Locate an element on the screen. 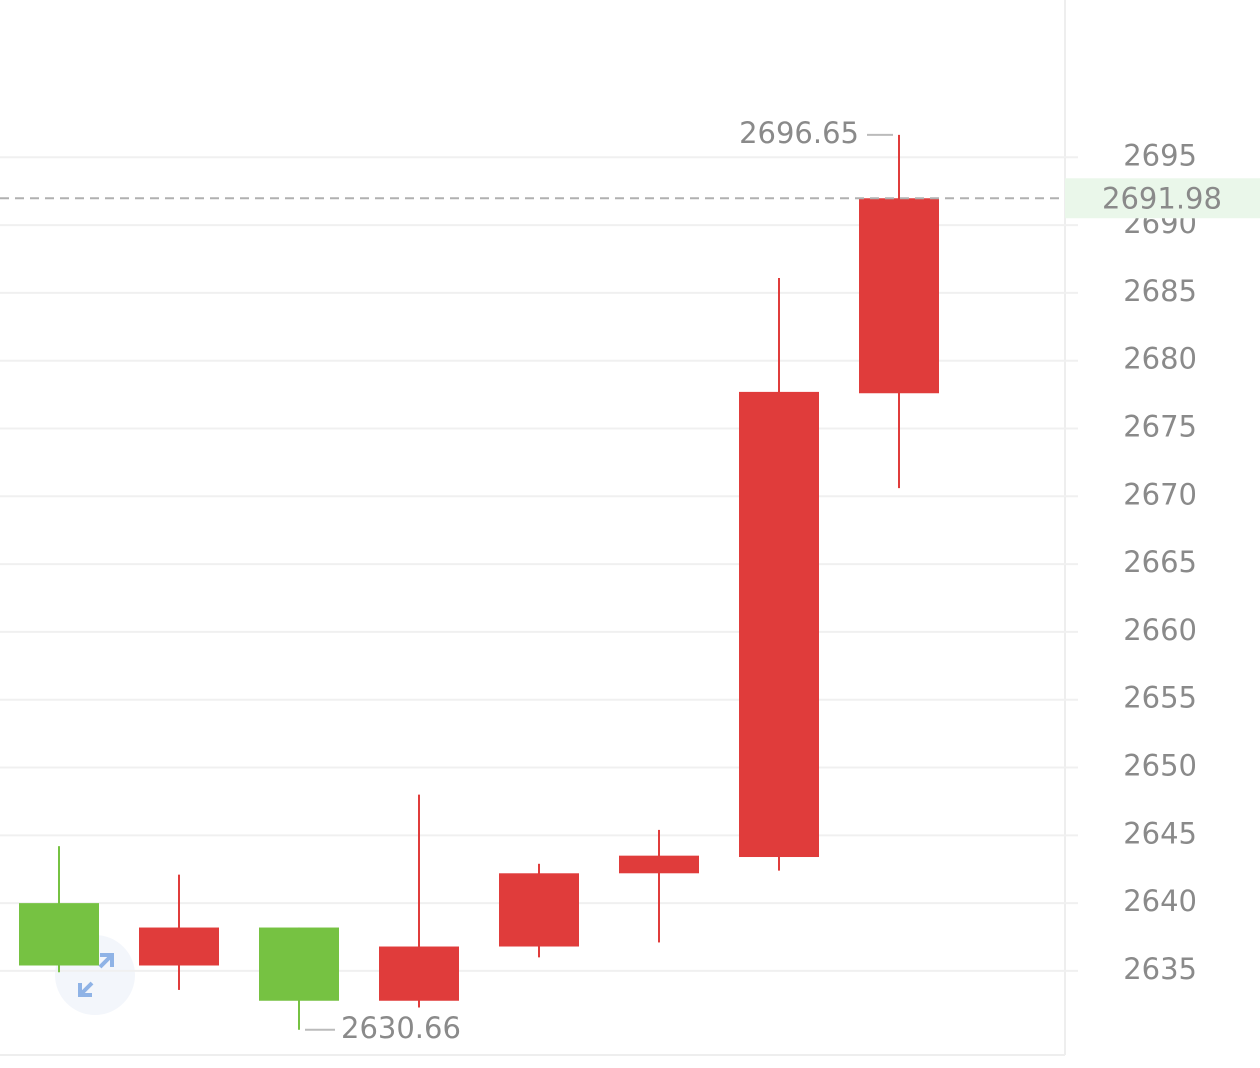 The height and width of the screenshot is (1068, 1260). y-tick-label: 2645 is located at coordinates (1160, 833).